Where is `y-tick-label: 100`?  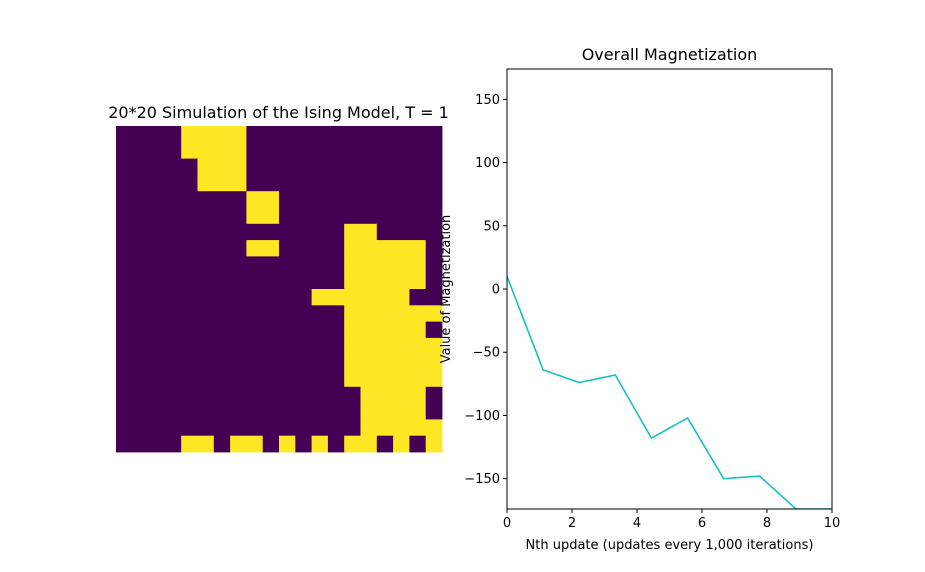 y-tick-label: 100 is located at coordinates (487, 163).